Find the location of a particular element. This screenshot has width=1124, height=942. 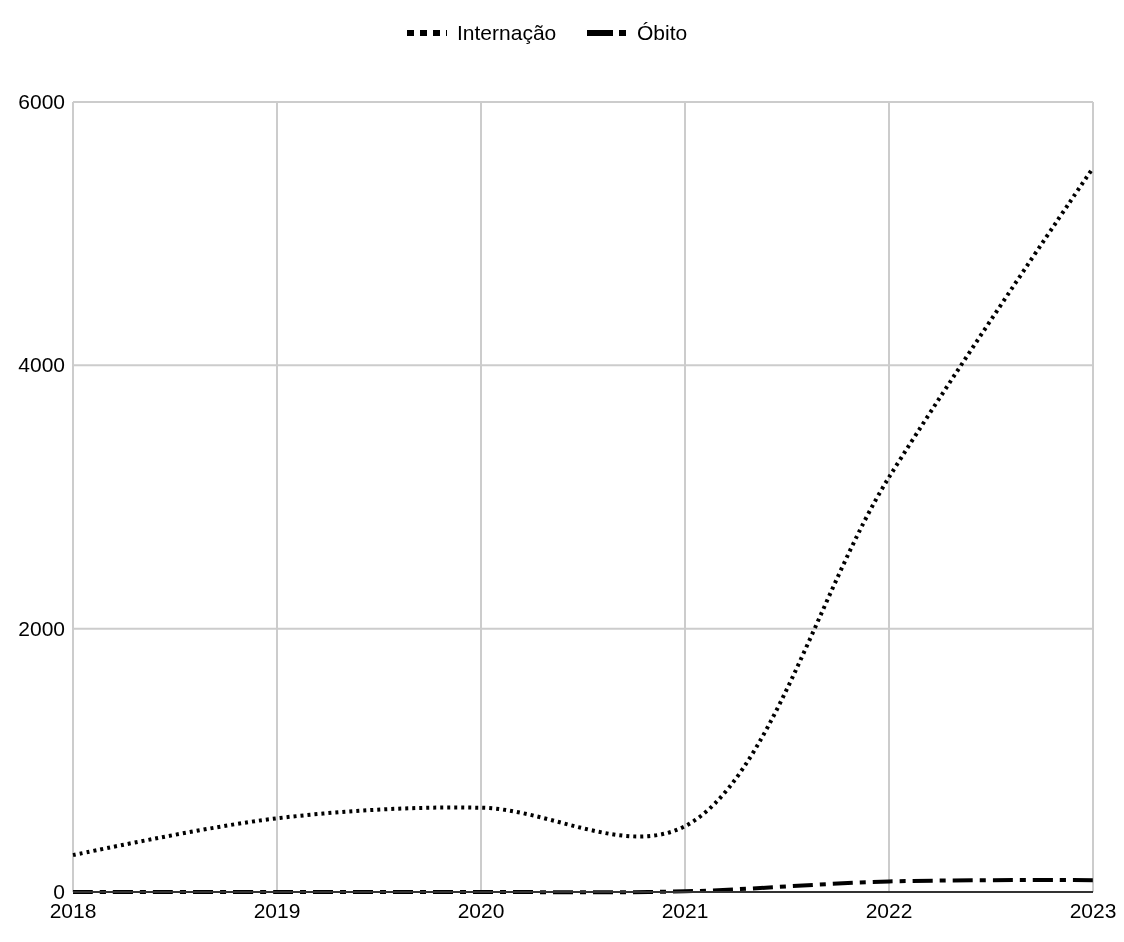

x-tick-label: 2023 is located at coordinates (1093, 910).